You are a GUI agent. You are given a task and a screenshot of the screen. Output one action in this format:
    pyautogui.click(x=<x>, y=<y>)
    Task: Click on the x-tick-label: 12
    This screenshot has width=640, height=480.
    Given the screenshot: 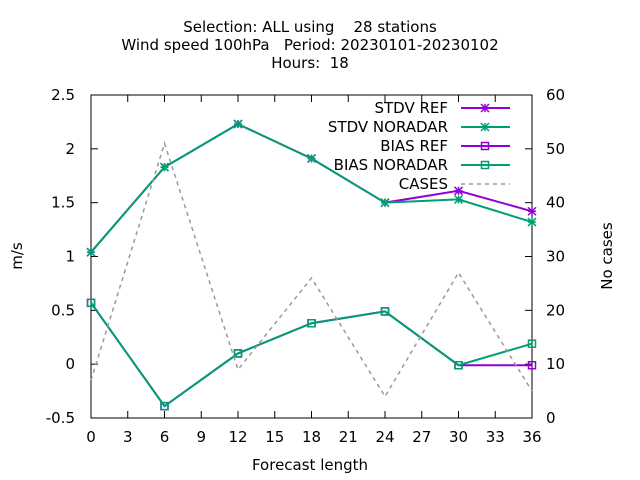 What is the action you would take?
    pyautogui.click(x=237, y=437)
    